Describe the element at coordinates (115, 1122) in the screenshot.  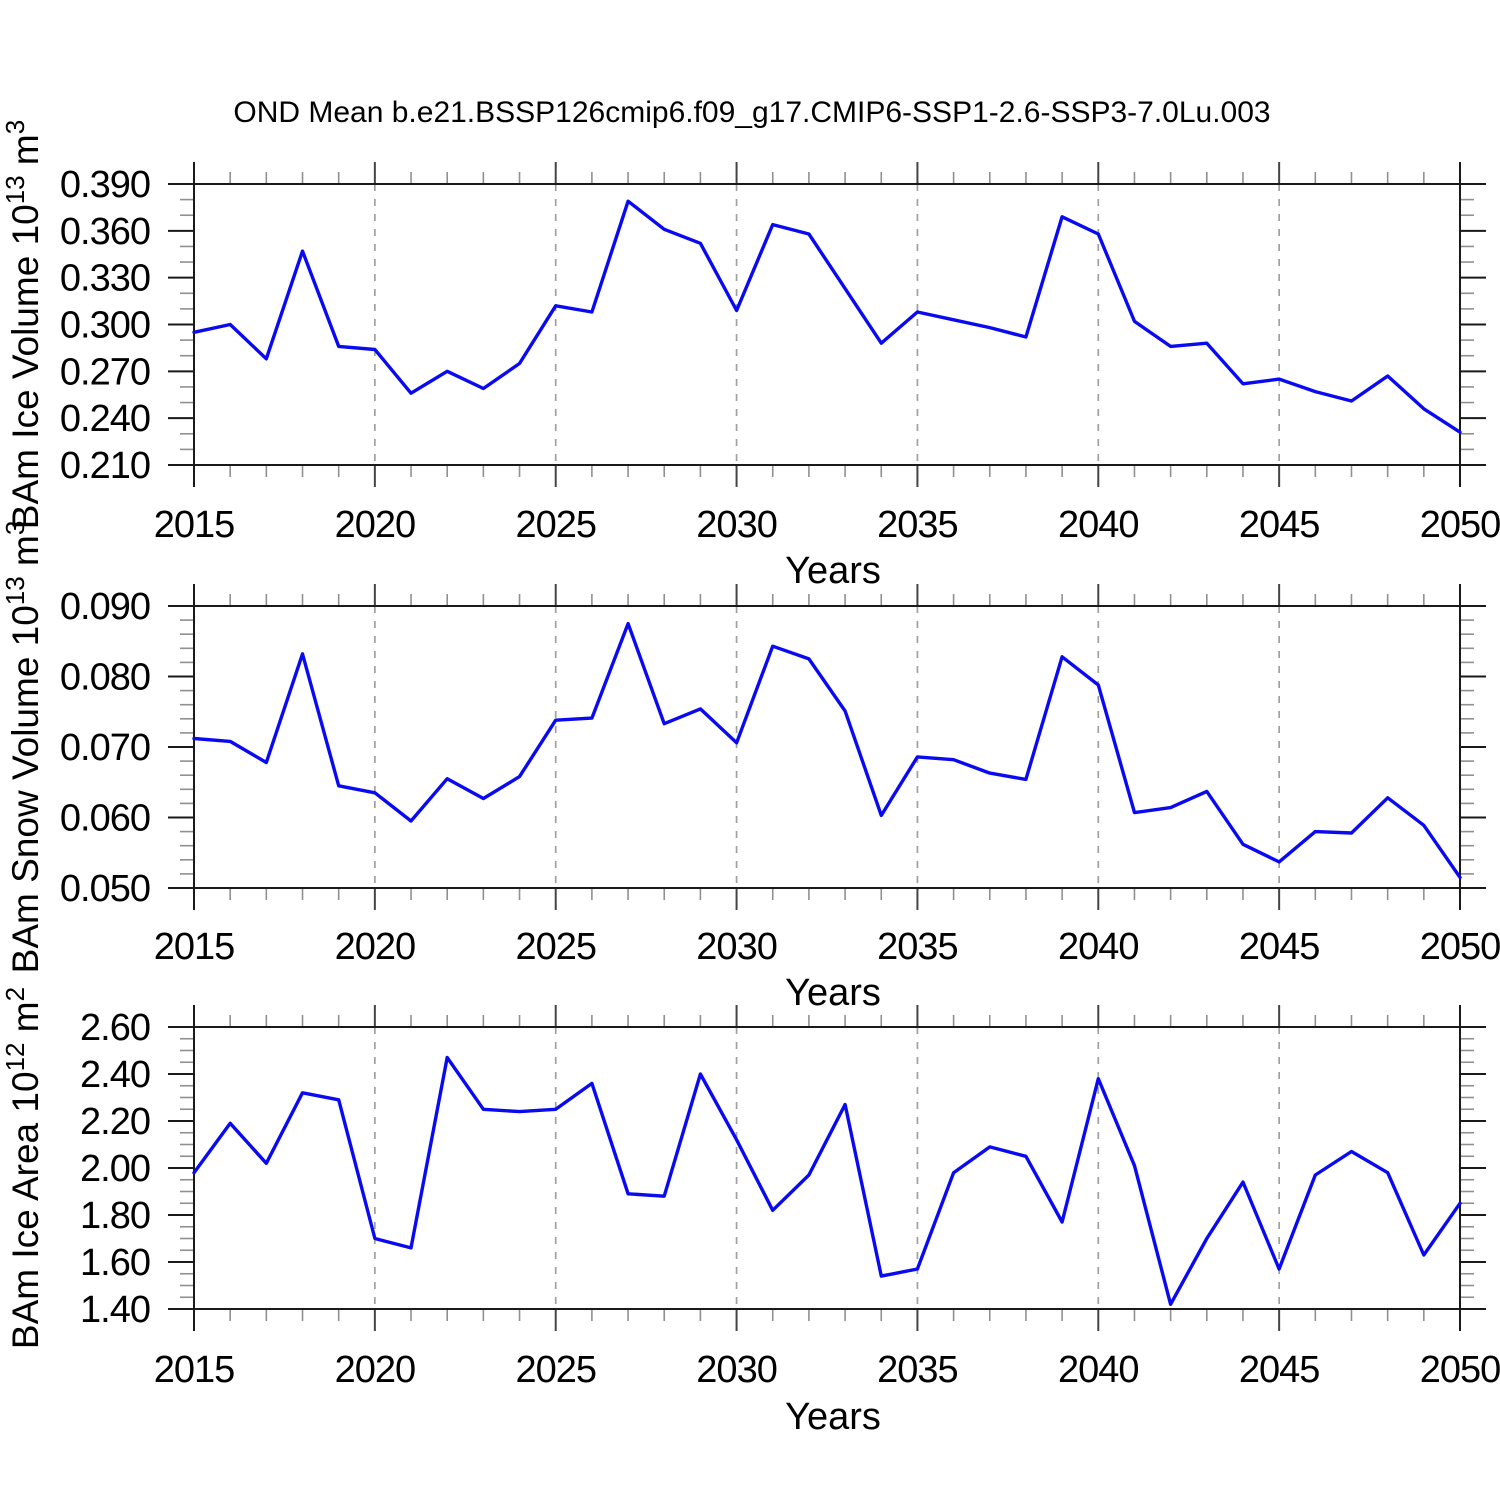
I see `y-tick-label: 2.20` at that location.